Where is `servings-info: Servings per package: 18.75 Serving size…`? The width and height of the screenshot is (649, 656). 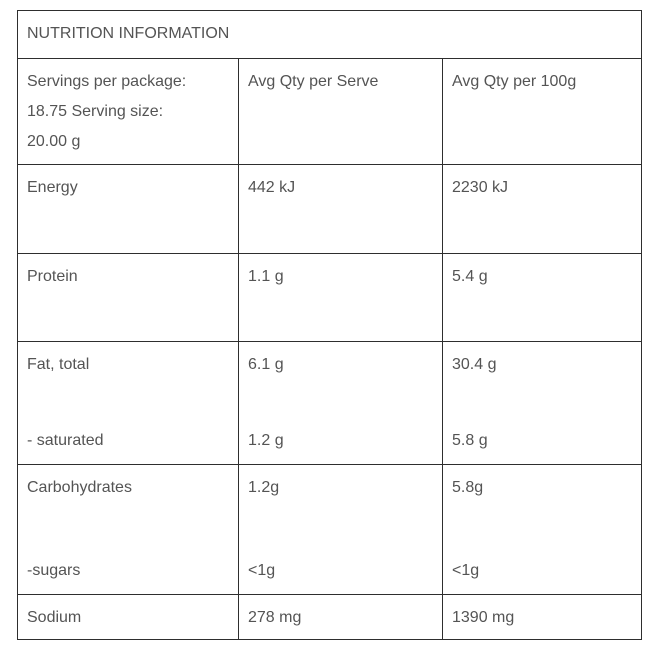 servings-info: Servings per package: 18.75 Serving size… is located at coordinates (128, 111).